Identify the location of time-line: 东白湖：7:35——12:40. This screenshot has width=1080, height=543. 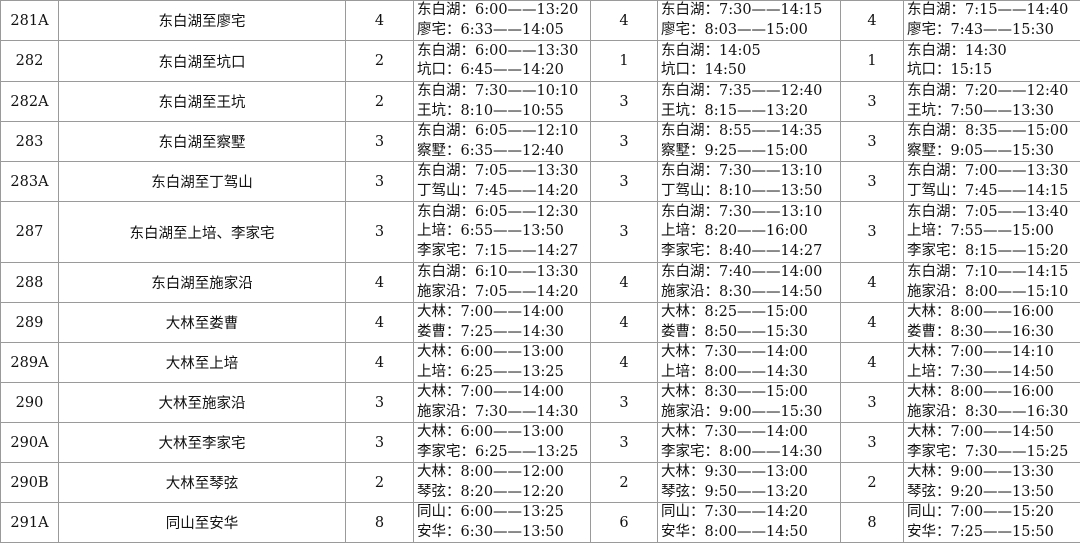
(750, 92).